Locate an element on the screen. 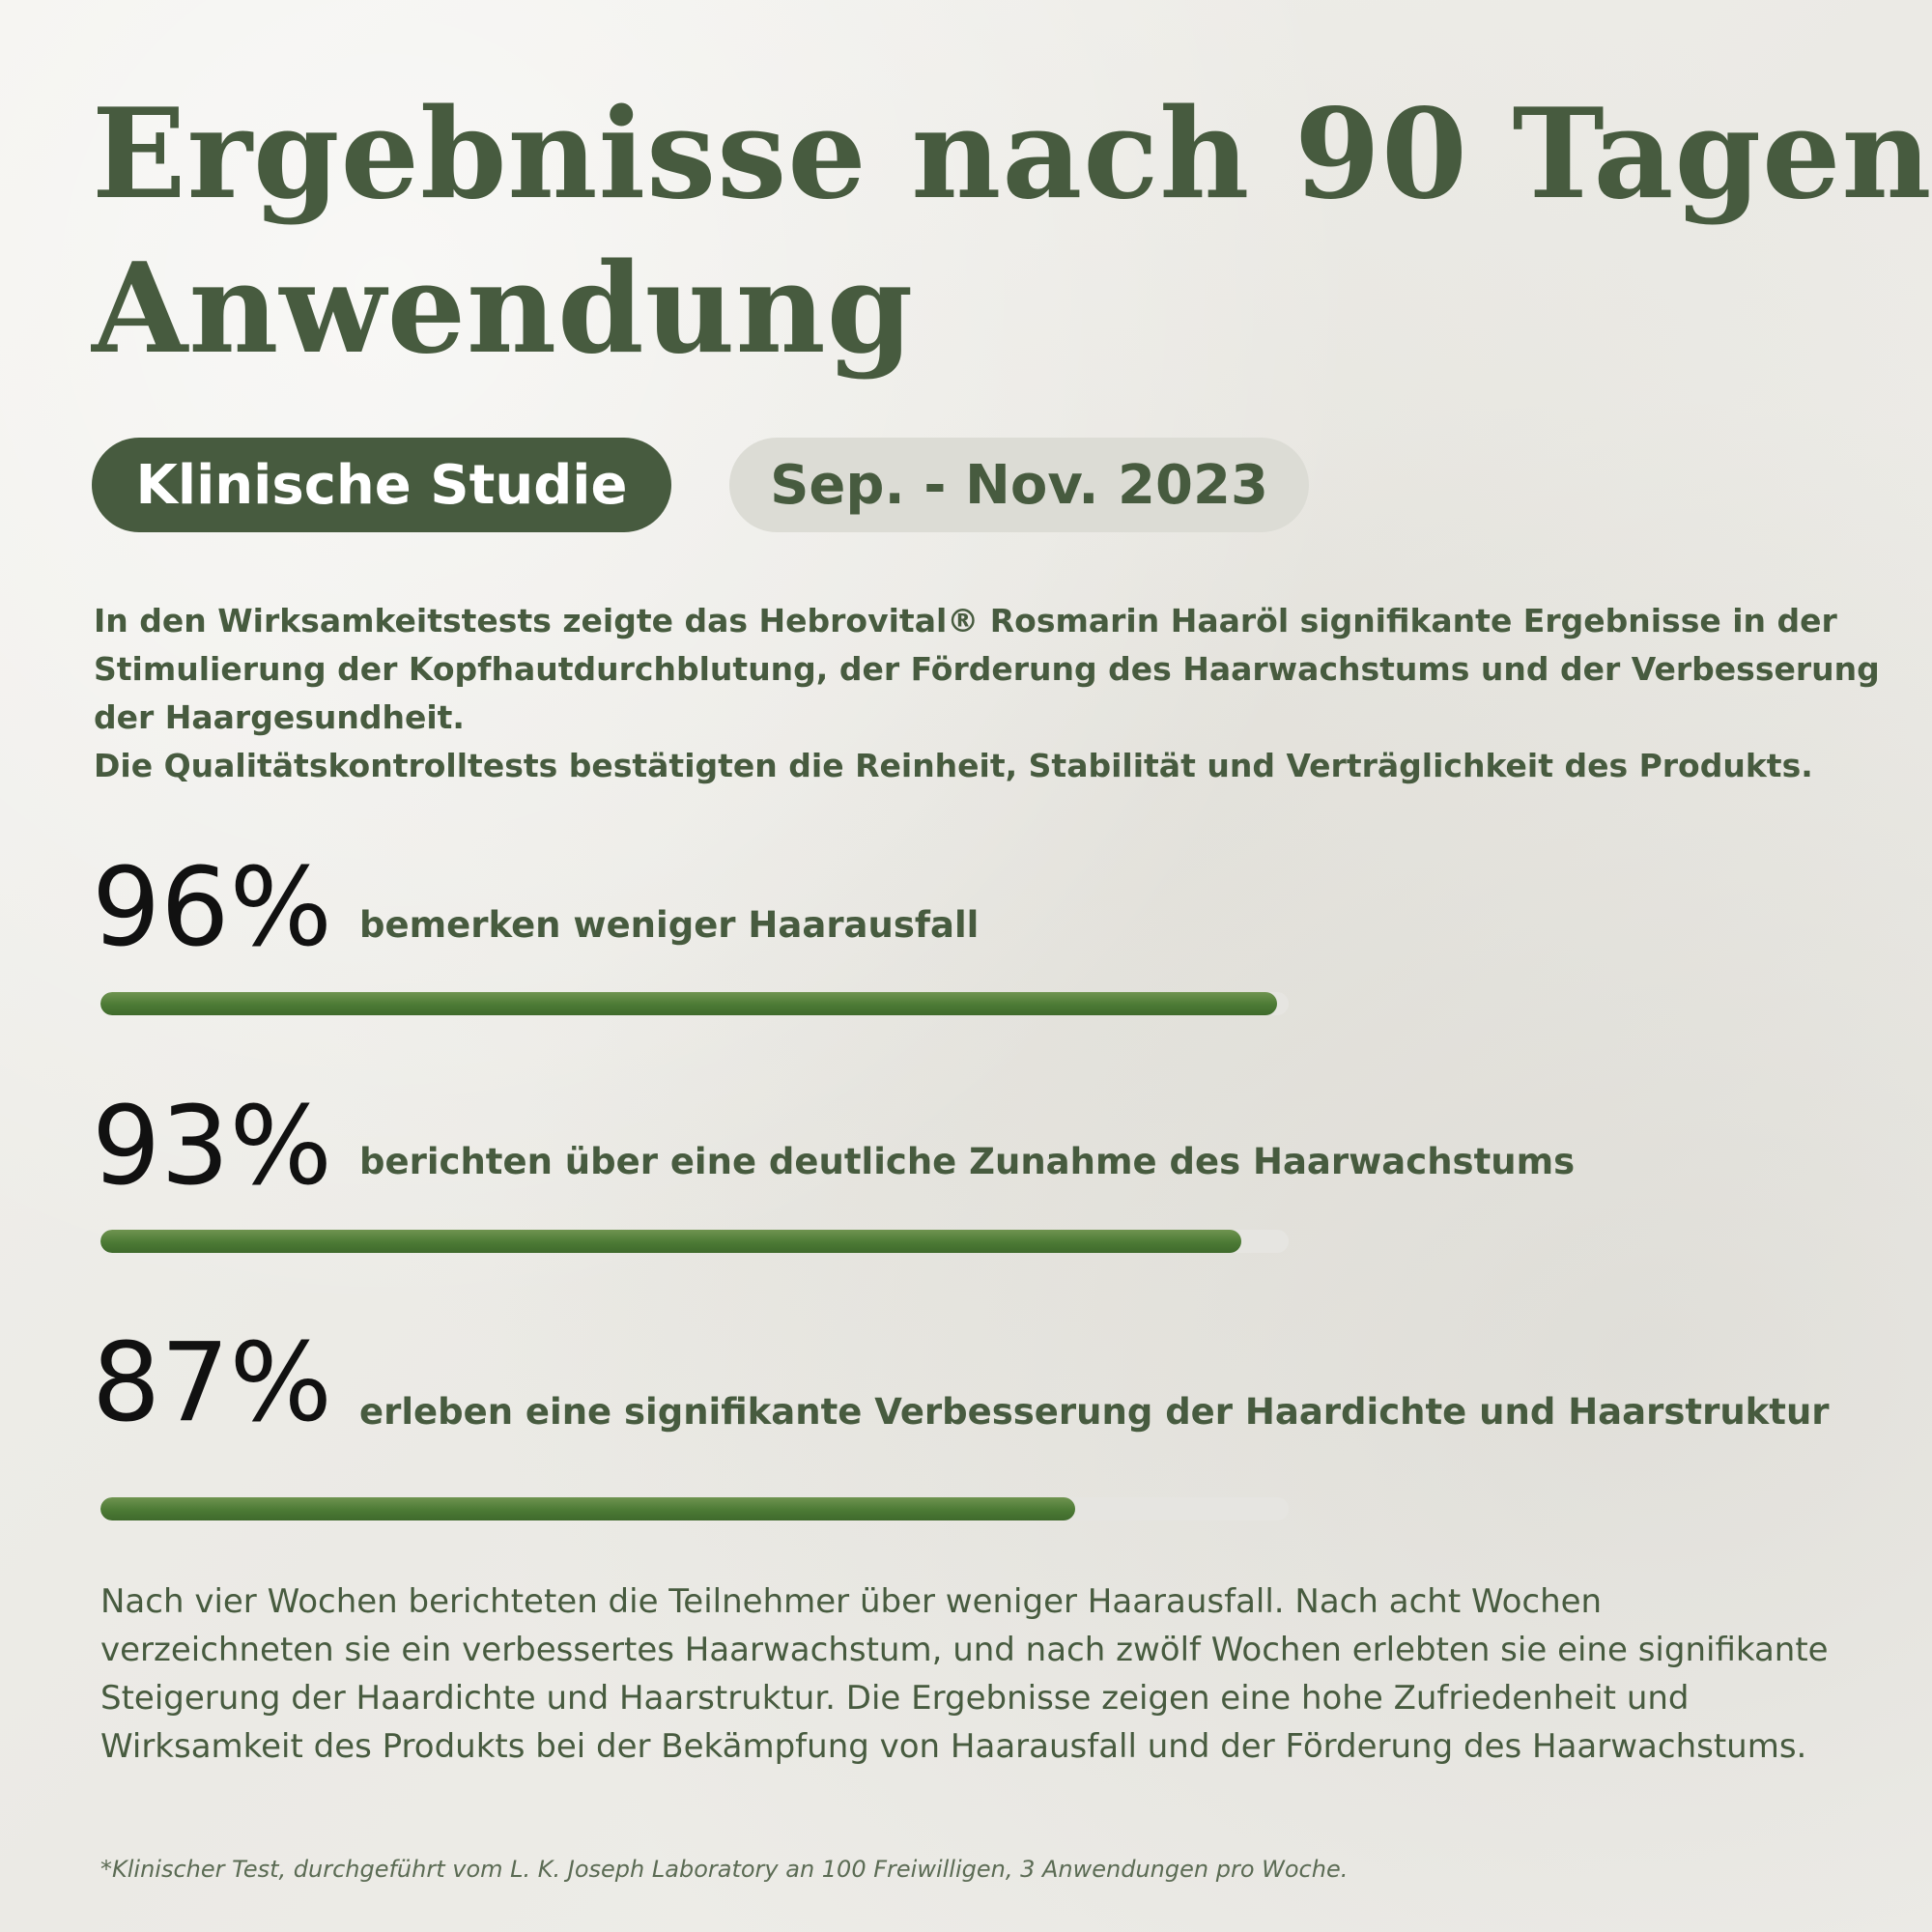 The width and height of the screenshot is (1932, 1932). study-period-badge-label: Sep. - Nov. 2023 is located at coordinates (1019, 485).